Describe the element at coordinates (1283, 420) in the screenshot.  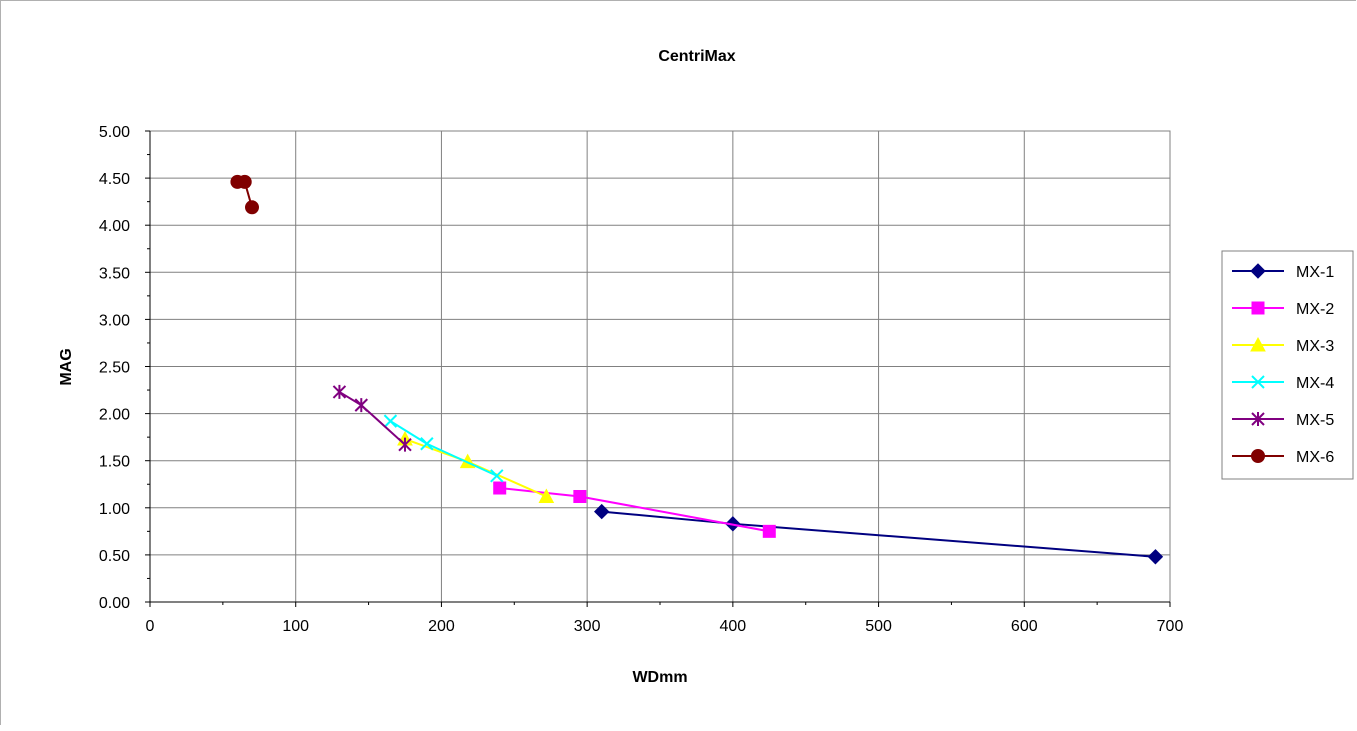
I see `legend-item-mx-5: MX-5` at that location.